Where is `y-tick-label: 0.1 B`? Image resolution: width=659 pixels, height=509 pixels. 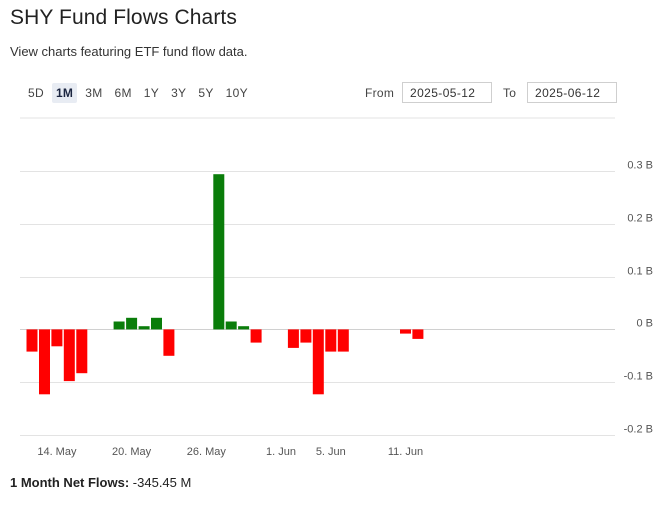
y-tick-label: 0.1 B is located at coordinates (640, 272).